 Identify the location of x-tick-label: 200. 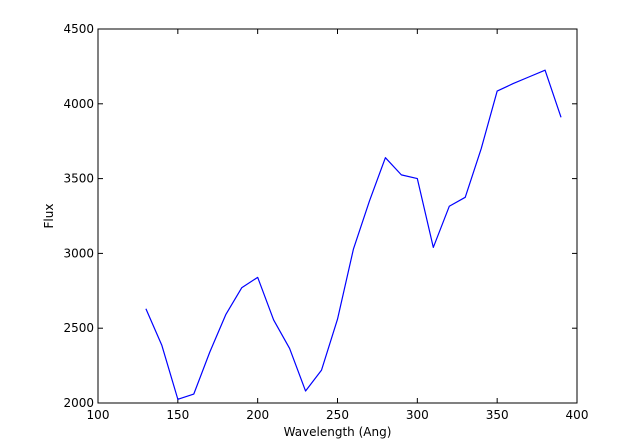
(257, 415).